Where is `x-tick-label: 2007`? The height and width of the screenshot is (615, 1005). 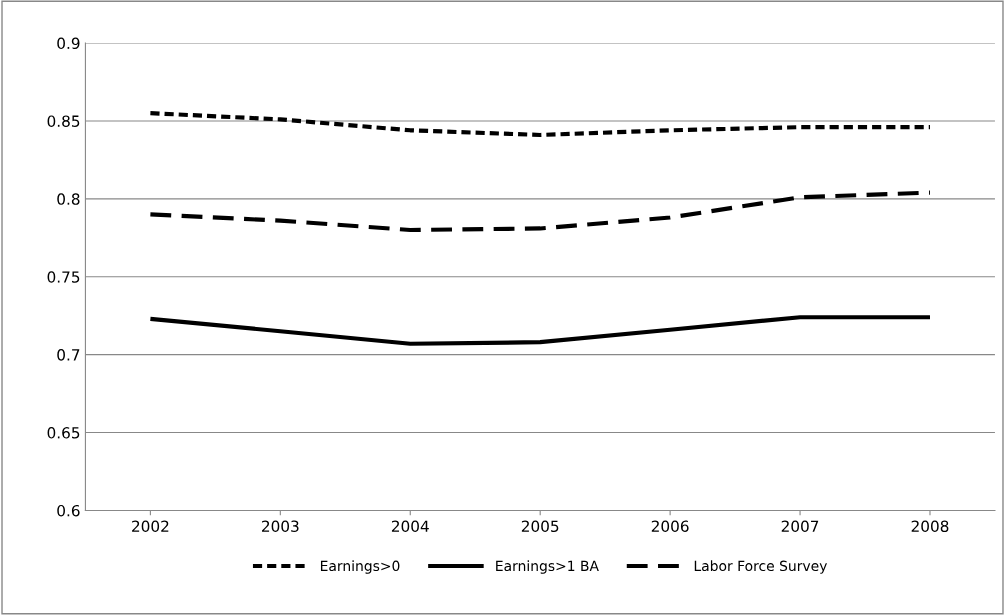 x-tick-label: 2007 is located at coordinates (800, 526).